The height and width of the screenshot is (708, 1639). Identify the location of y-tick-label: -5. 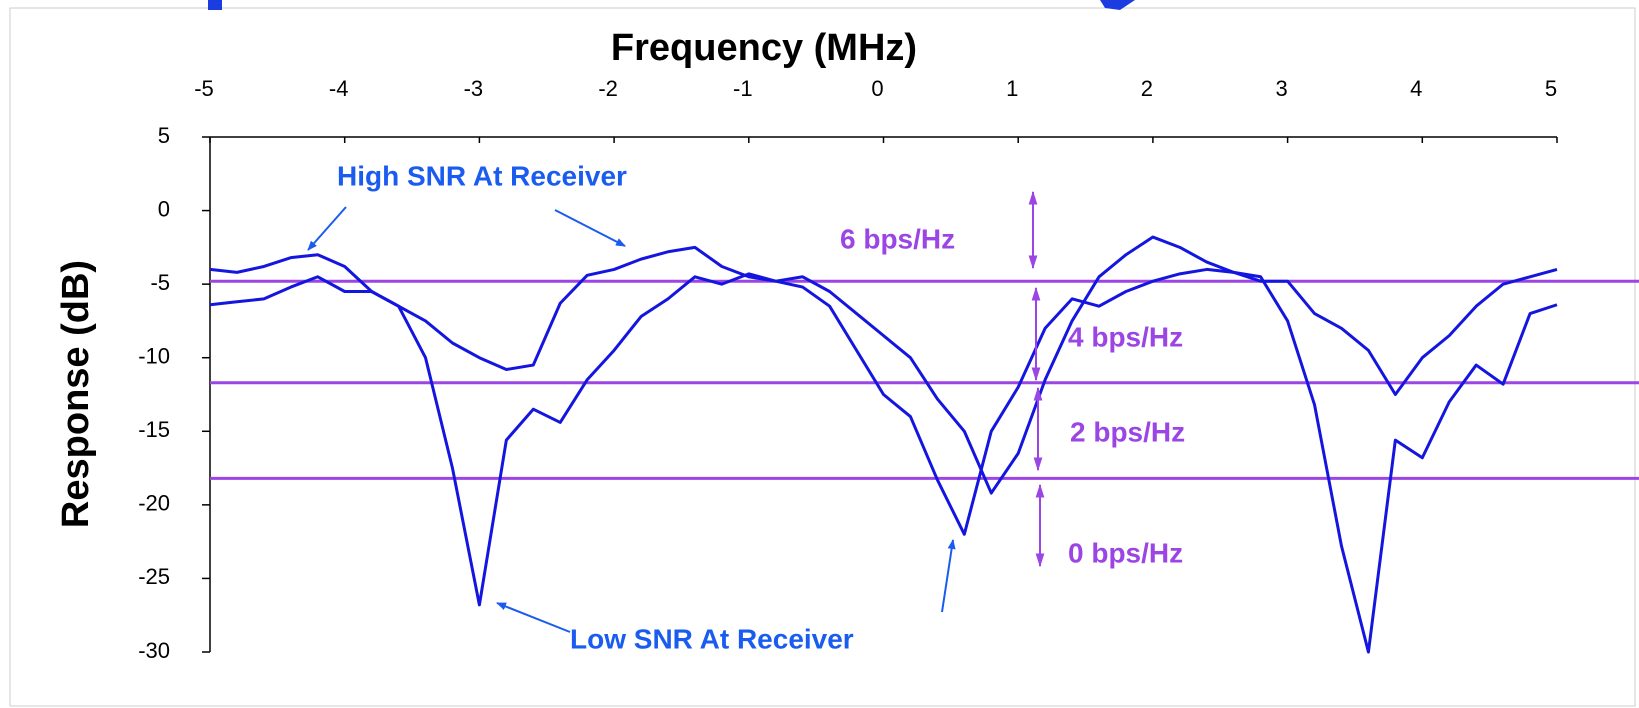
(160, 282).